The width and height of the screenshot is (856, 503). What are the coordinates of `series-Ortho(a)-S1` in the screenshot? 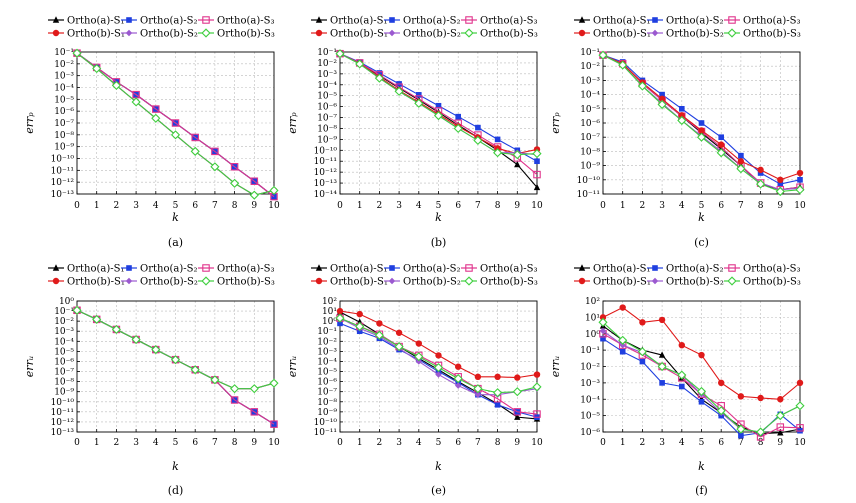 It's located at (701, 379).